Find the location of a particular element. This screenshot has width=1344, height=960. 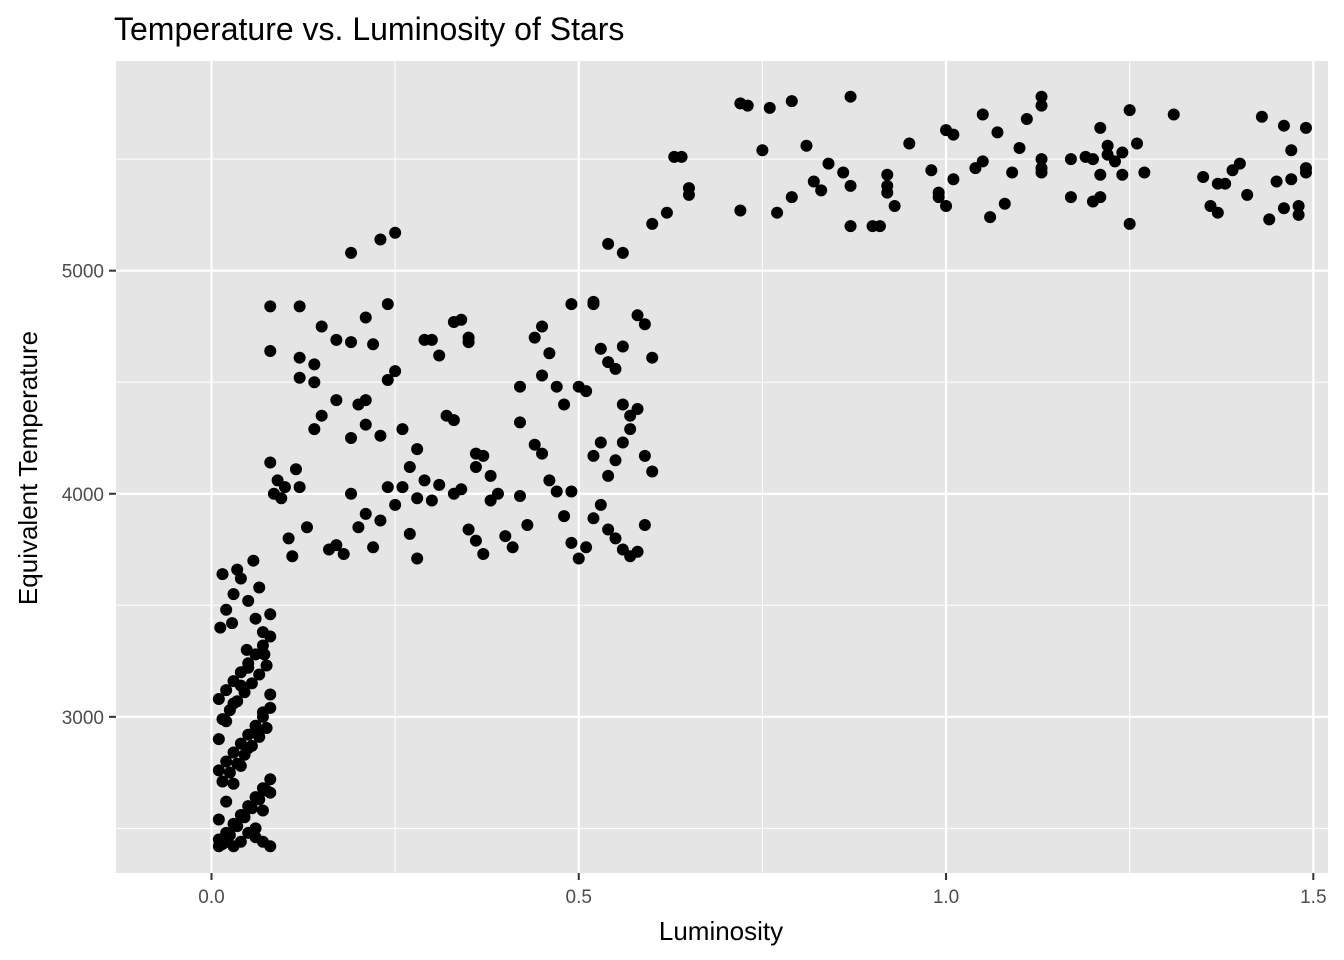

y-axis-title: Equivalent Temperature is located at coordinates (28, 468).